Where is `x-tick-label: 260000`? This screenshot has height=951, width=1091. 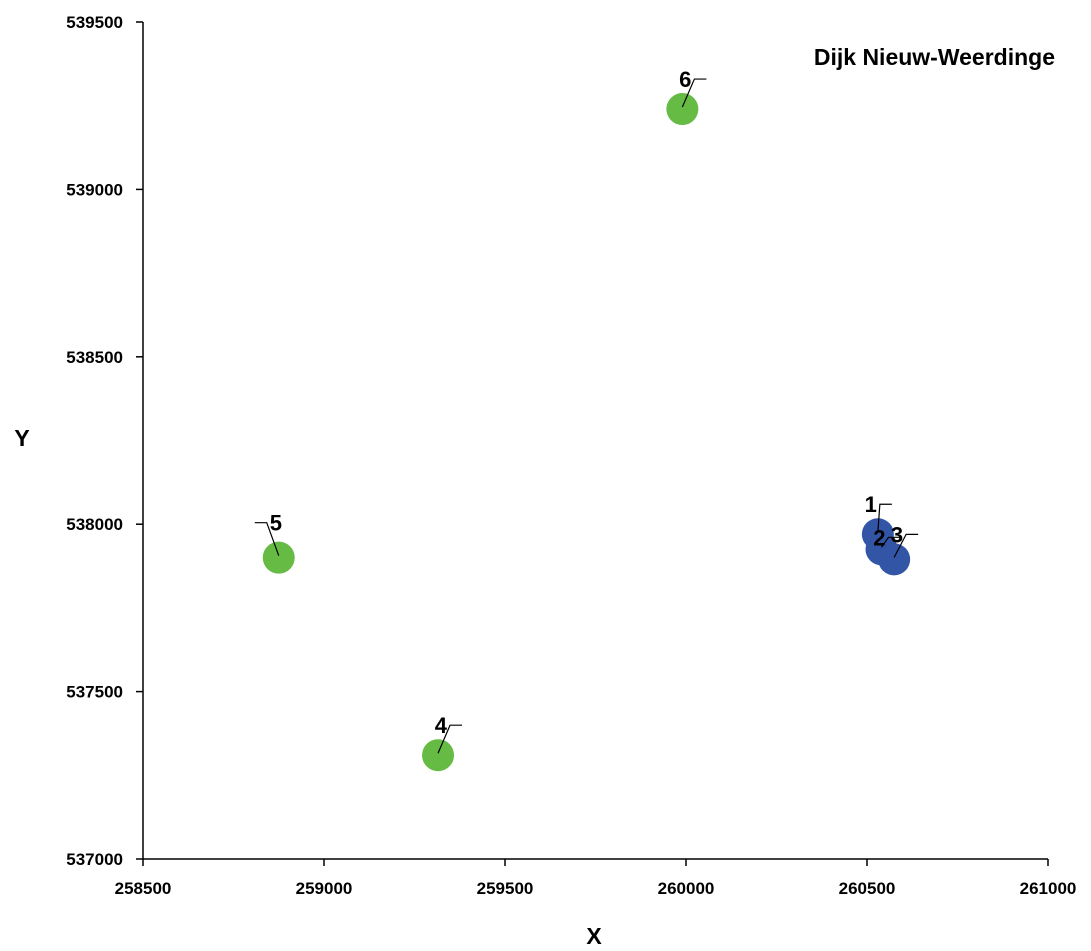 x-tick-label: 260000 is located at coordinates (686, 888).